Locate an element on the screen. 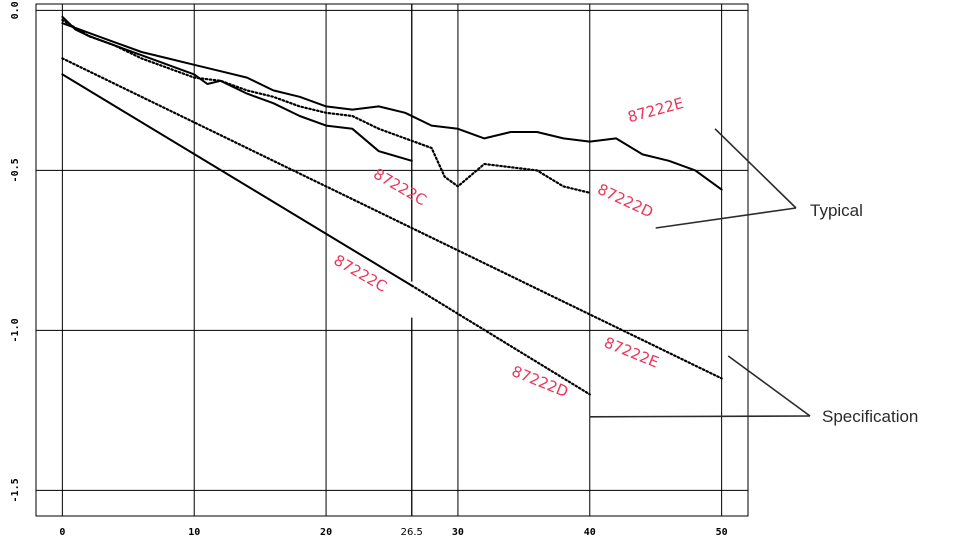  y-tick-label: -0.5 is located at coordinates (15, 170).